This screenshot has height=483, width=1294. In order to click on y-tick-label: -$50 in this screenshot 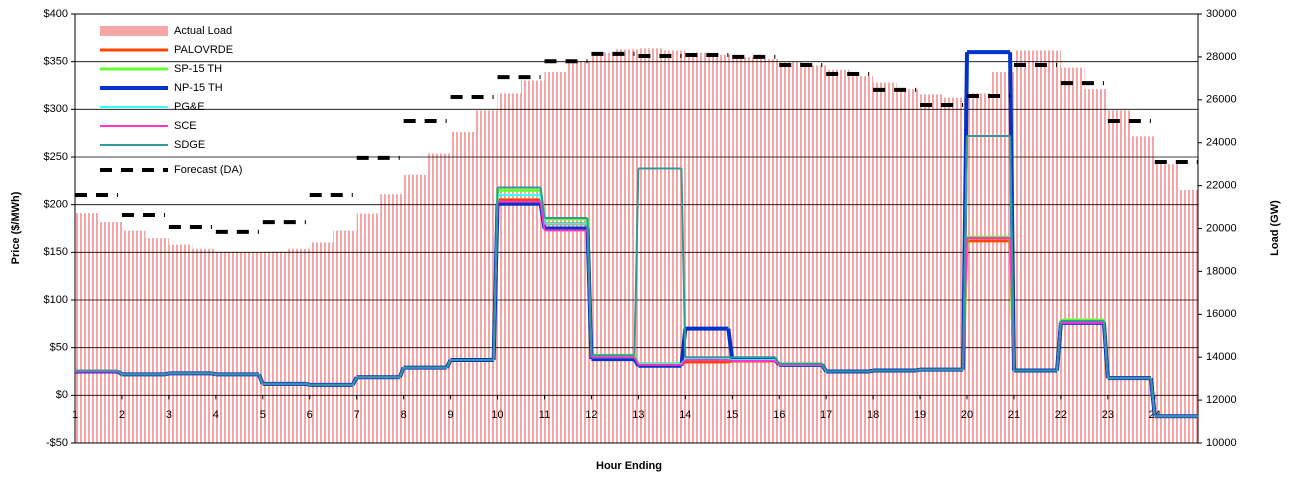, I will do `click(57, 443)`.